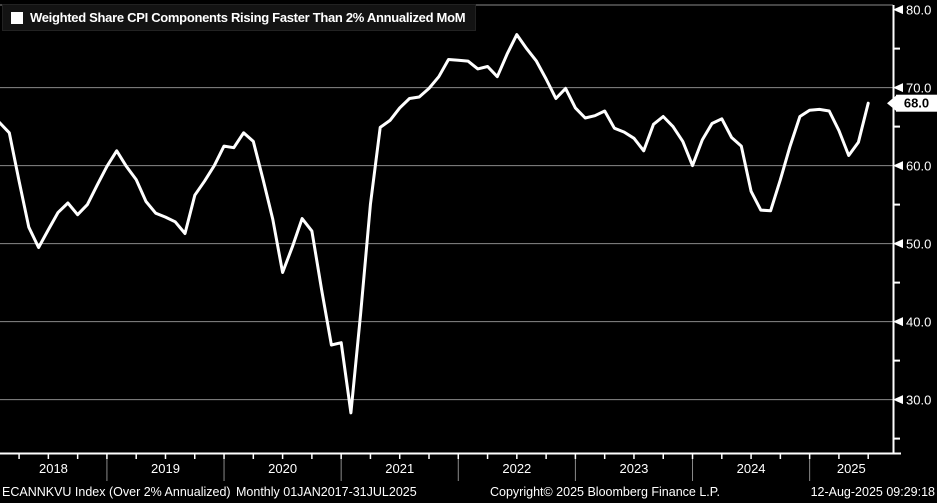  Describe the element at coordinates (919, 10) in the screenshot. I see `y-axis-tick-label: 80.0` at that location.